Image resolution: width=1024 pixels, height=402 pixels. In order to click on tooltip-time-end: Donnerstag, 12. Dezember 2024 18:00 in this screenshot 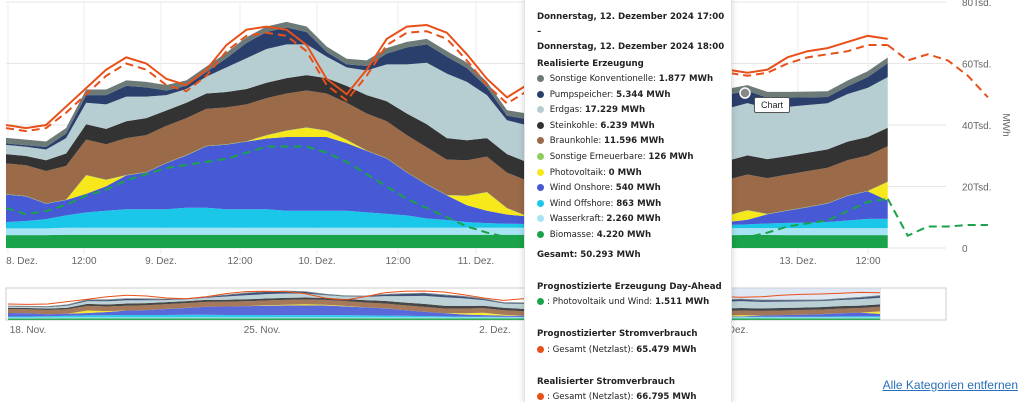, I will do `click(631, 47)`.